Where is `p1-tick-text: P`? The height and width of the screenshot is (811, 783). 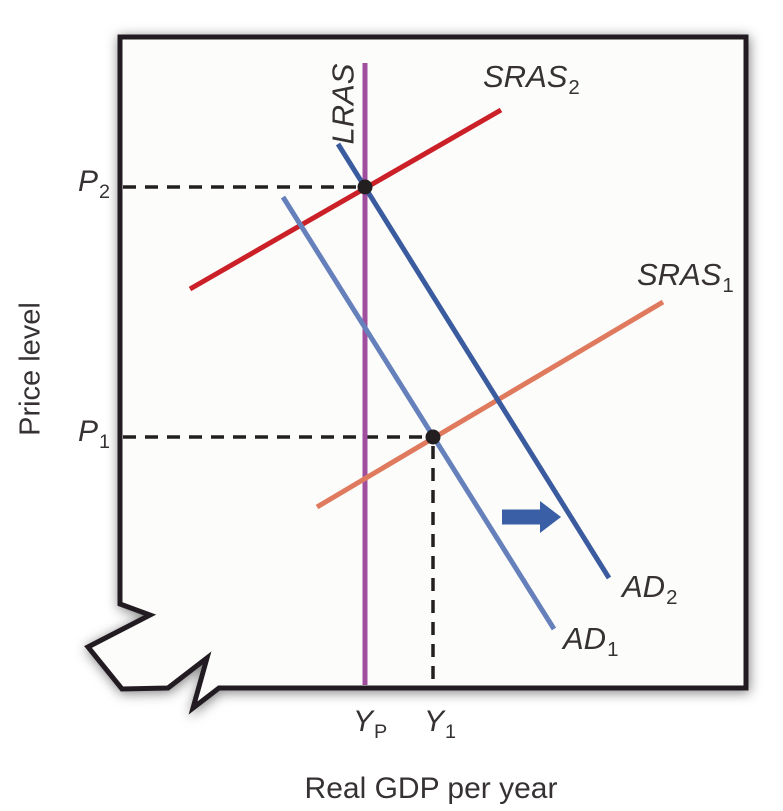 p1-tick-text: P is located at coordinates (88, 431).